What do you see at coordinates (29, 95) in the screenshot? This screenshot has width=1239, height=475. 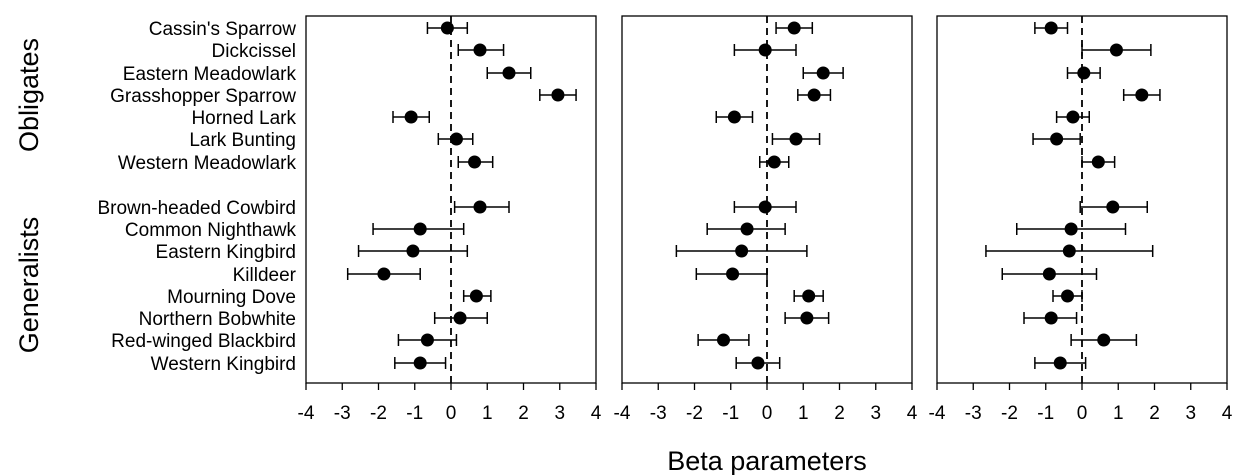 I see `group-label: Obligates` at bounding box center [29, 95].